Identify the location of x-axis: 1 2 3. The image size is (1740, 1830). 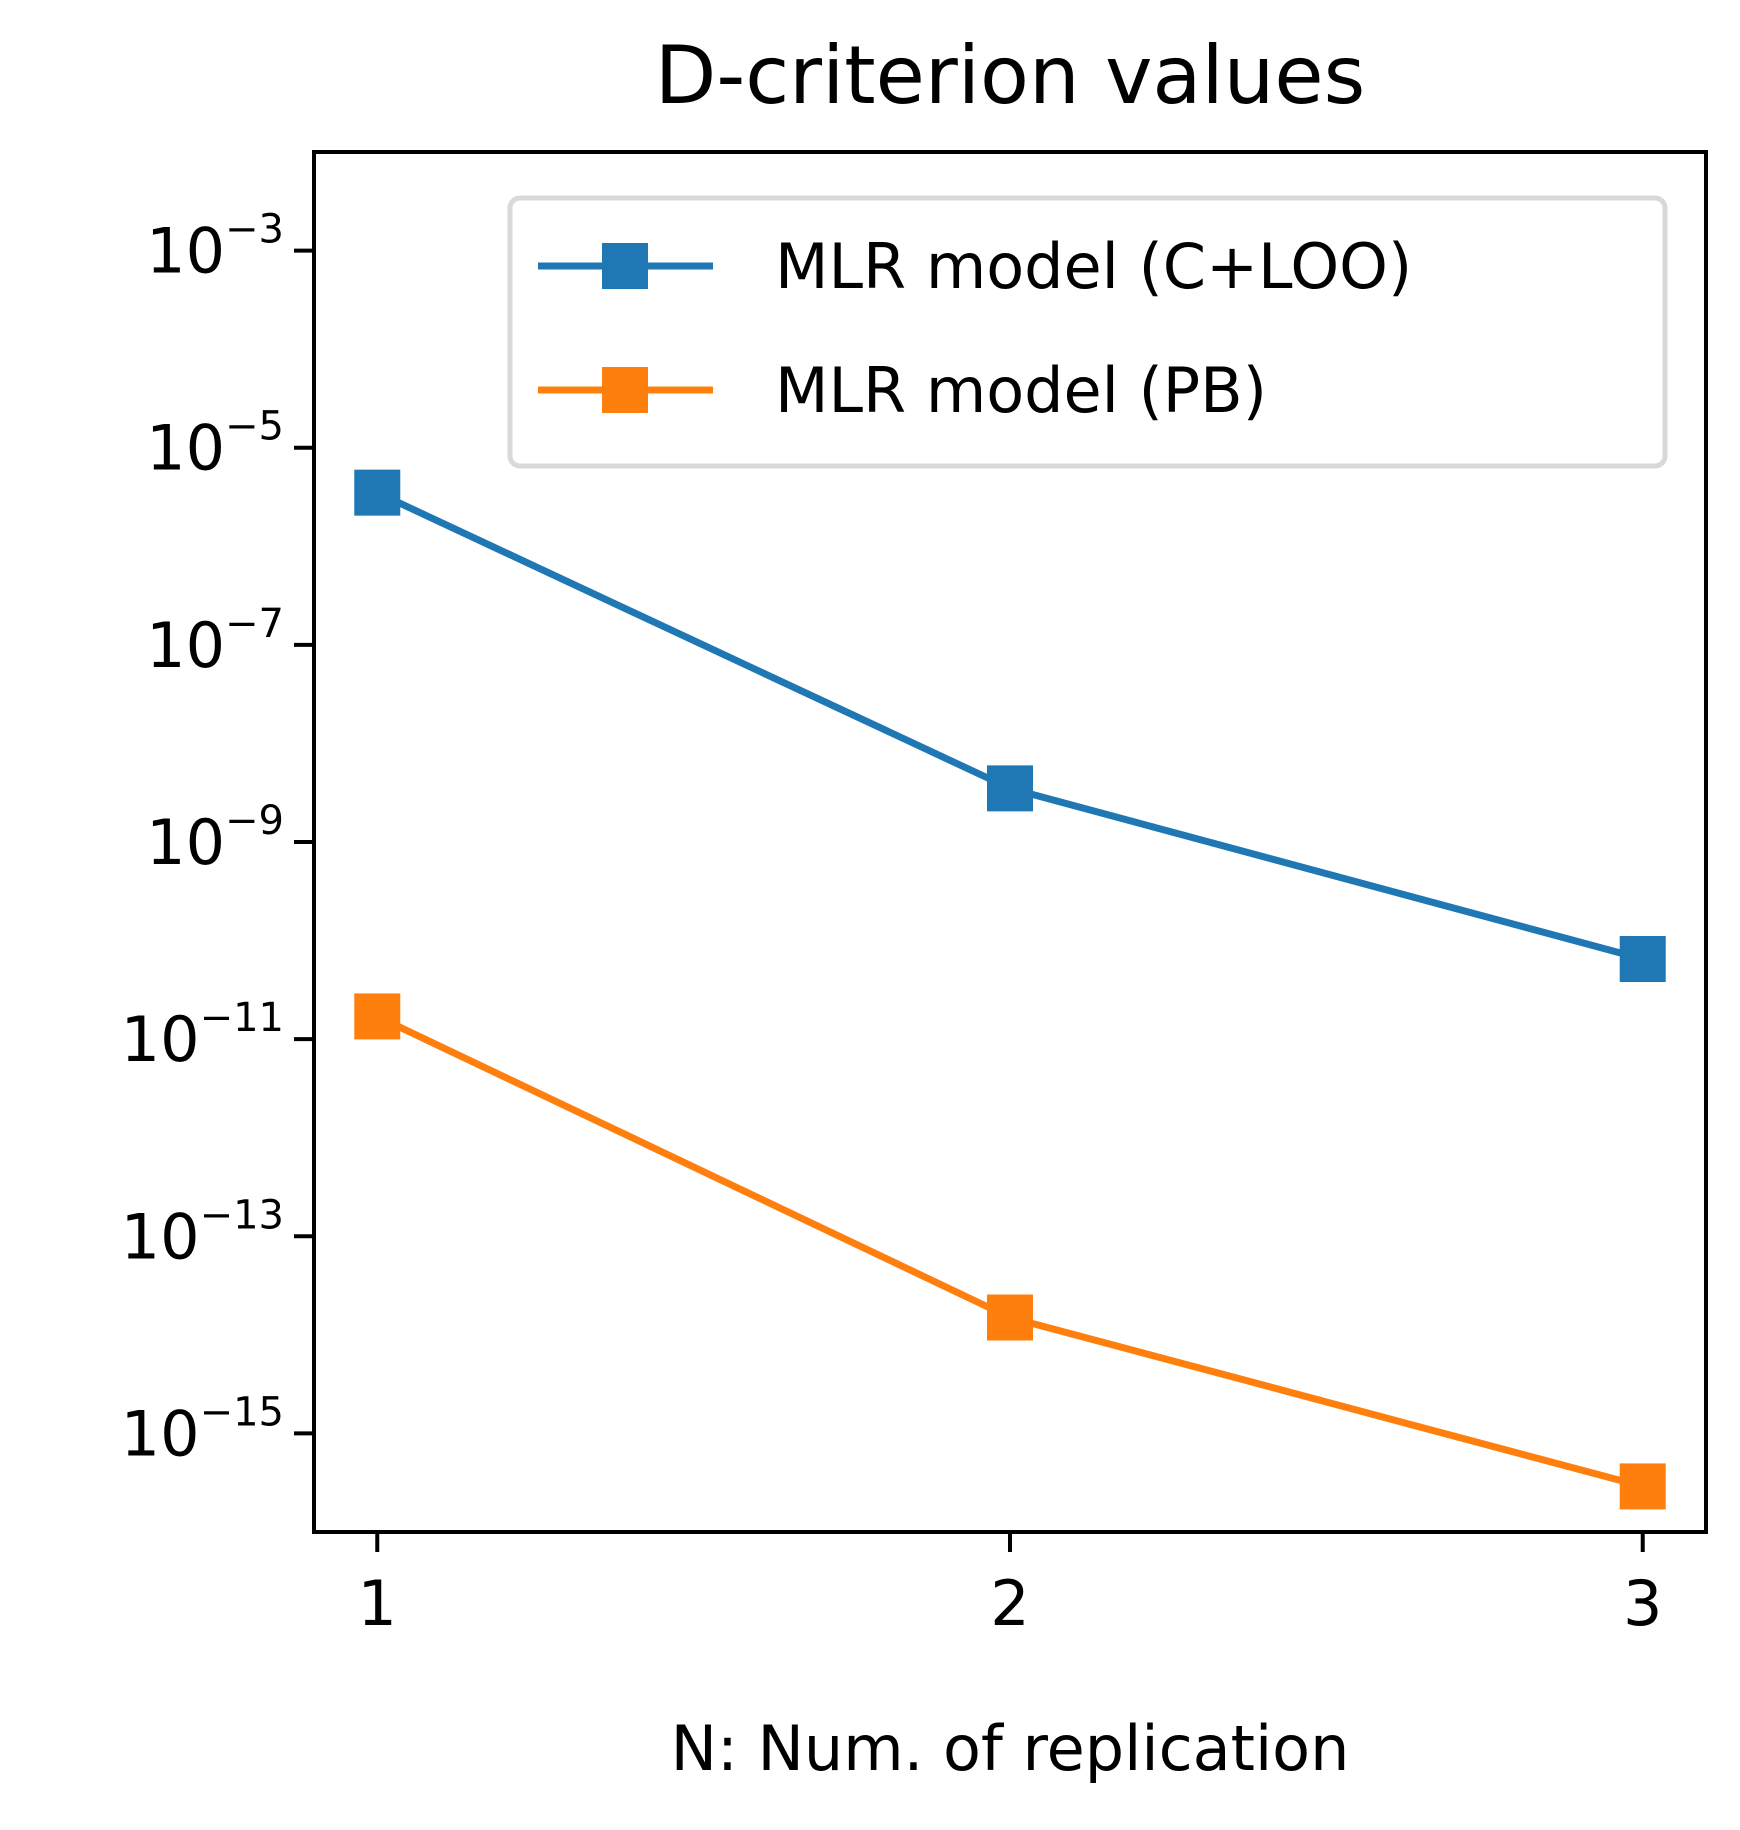
(1010, 1586).